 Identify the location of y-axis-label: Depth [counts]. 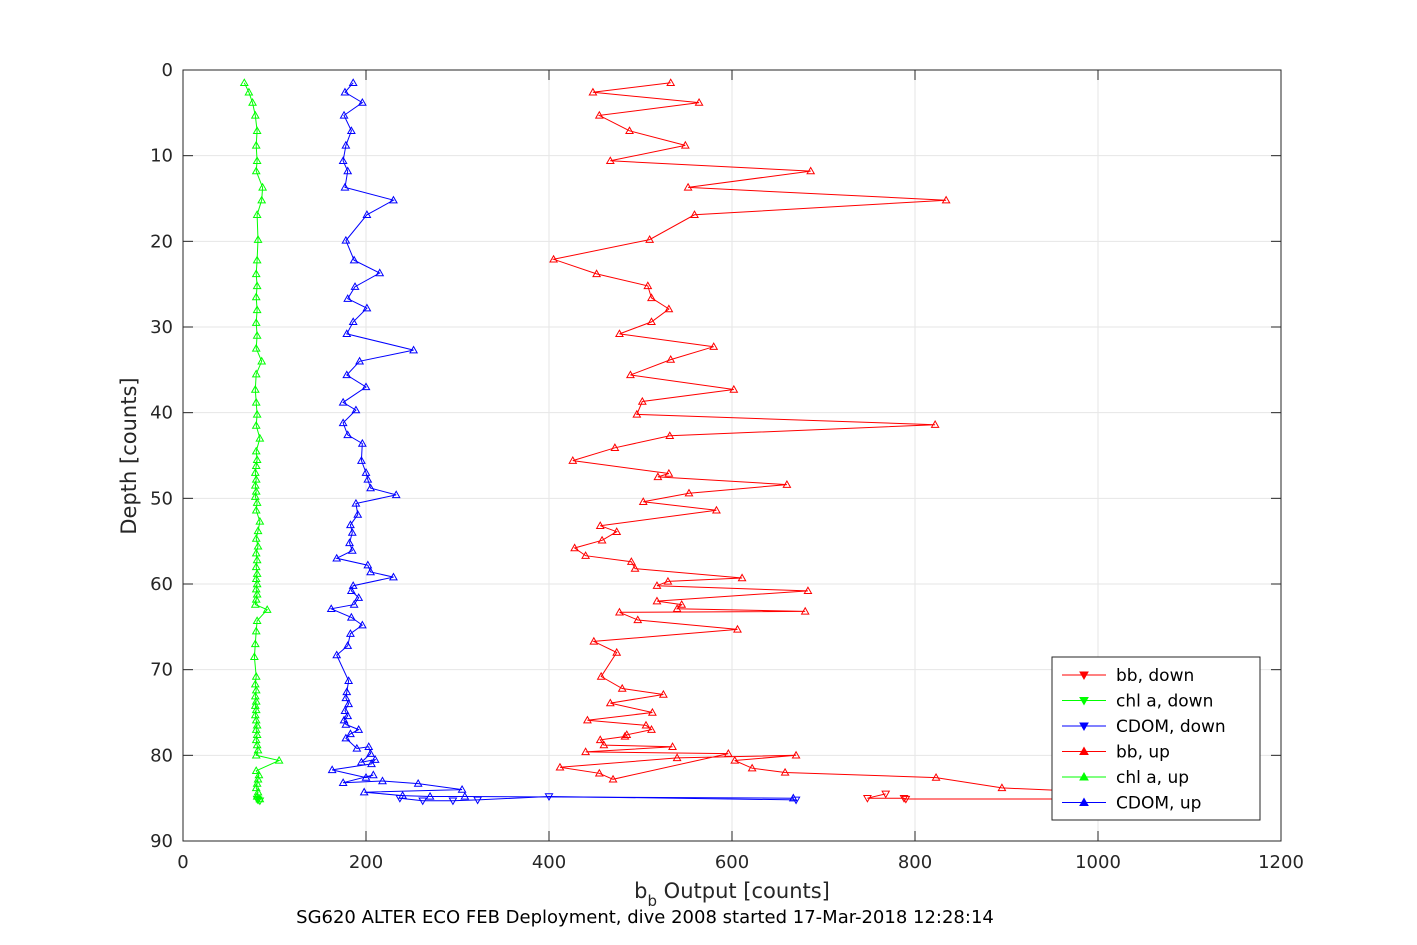
(129, 455).